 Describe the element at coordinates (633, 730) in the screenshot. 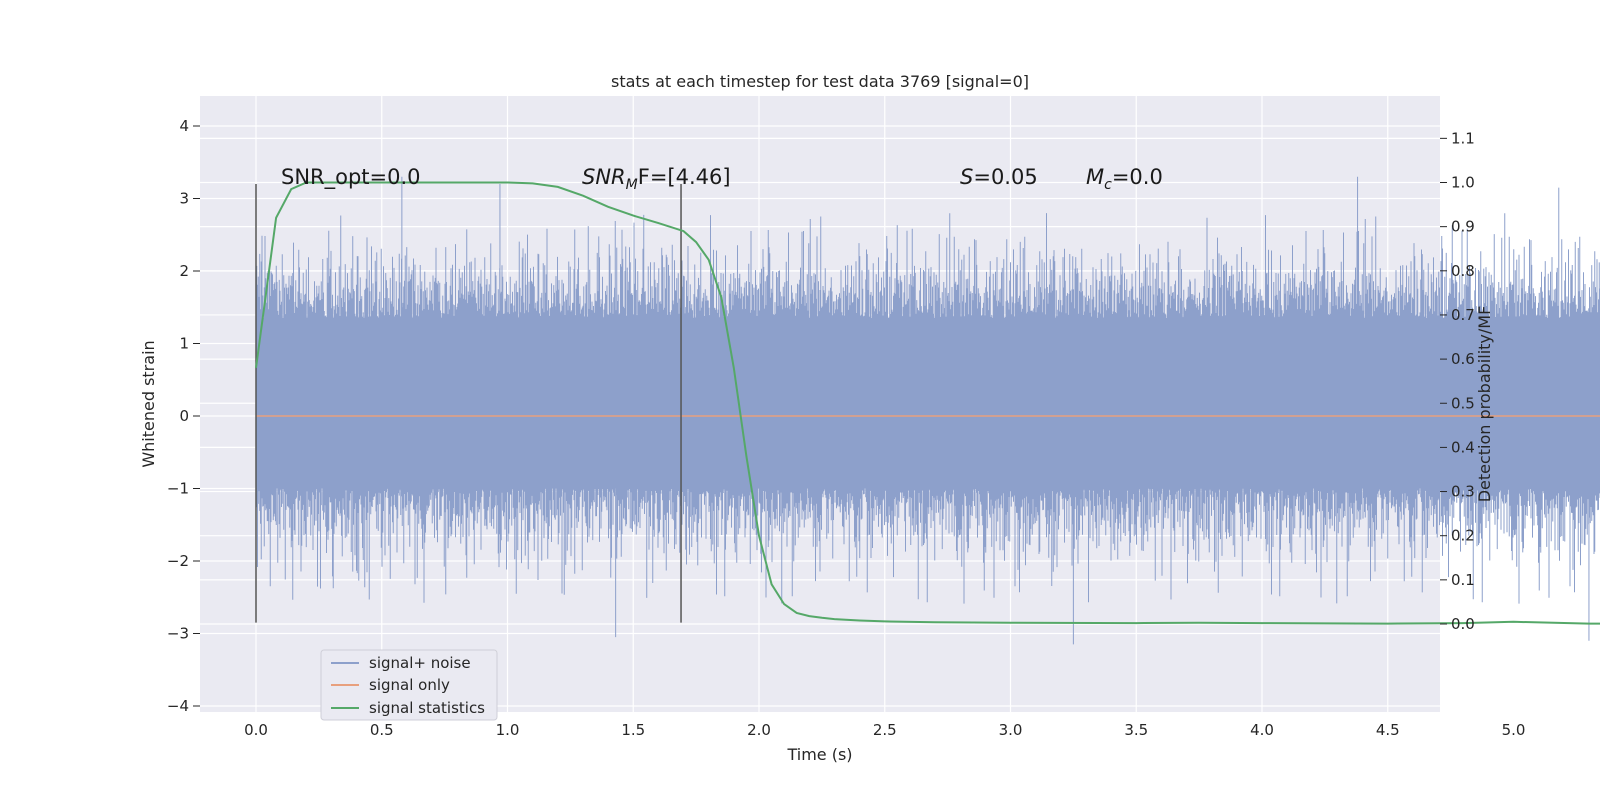

I see `x-tick-label: 1.5` at that location.